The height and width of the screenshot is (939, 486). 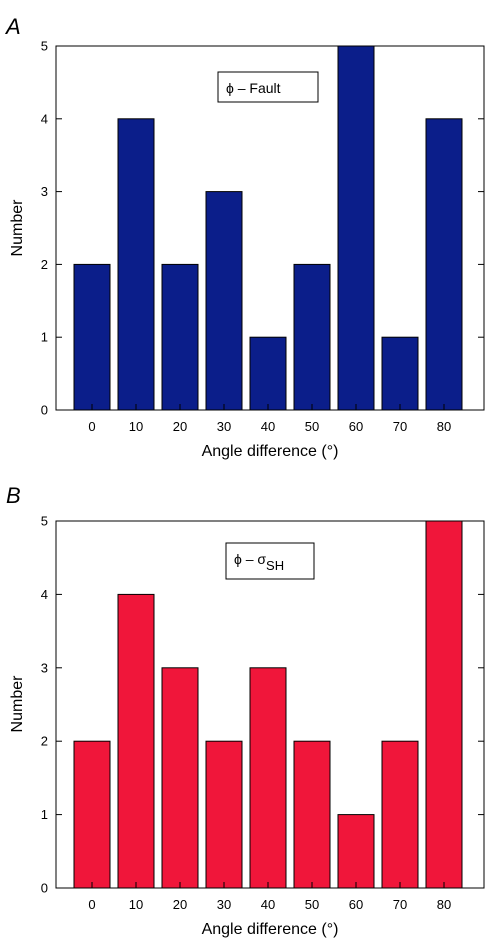 I want to click on panel-a-x-axis-title: Angle difference (°), so click(x=270, y=451).